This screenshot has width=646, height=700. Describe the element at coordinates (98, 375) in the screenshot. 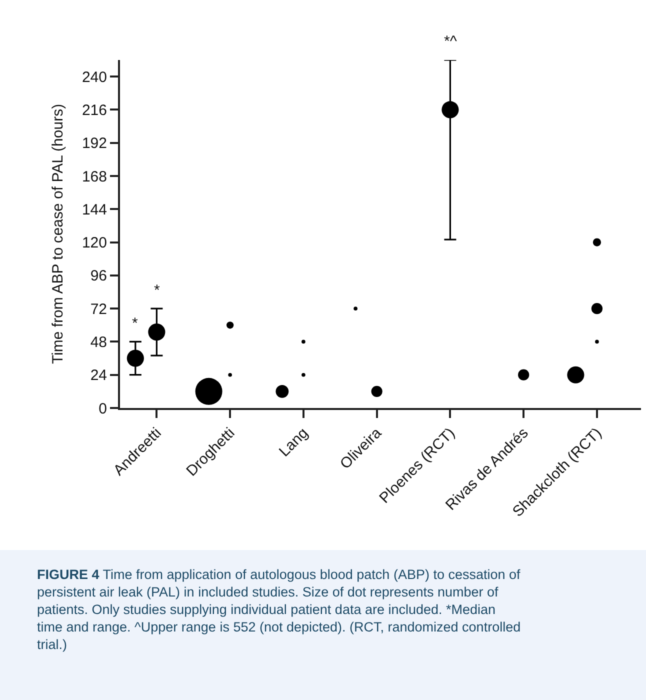

I see `y-tick-label: 24` at that location.